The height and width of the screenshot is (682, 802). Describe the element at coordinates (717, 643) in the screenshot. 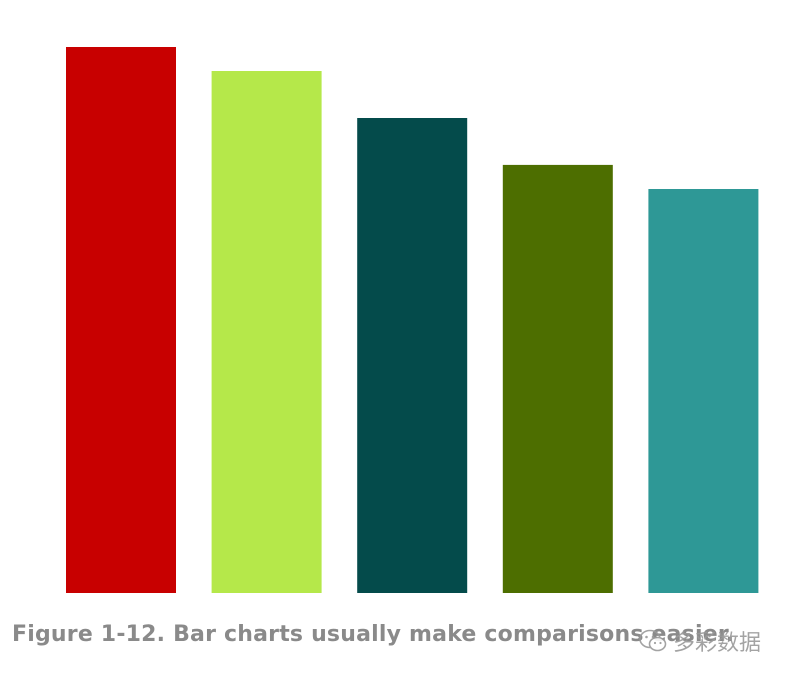

I see `watermark-text: 多彩数据` at that location.